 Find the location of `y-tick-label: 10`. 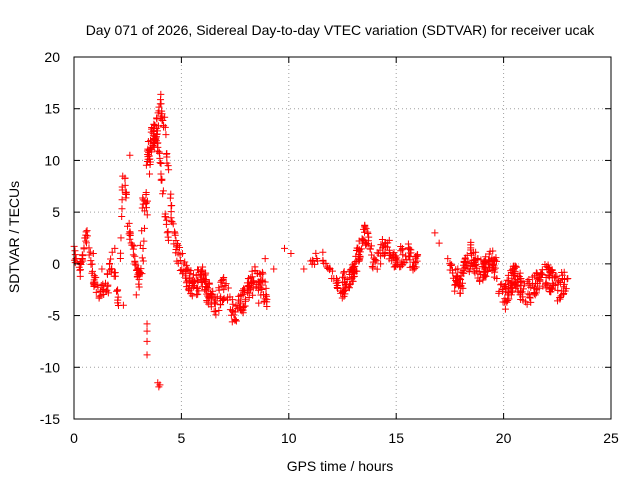

y-tick-label: 10 is located at coordinates (52, 160).